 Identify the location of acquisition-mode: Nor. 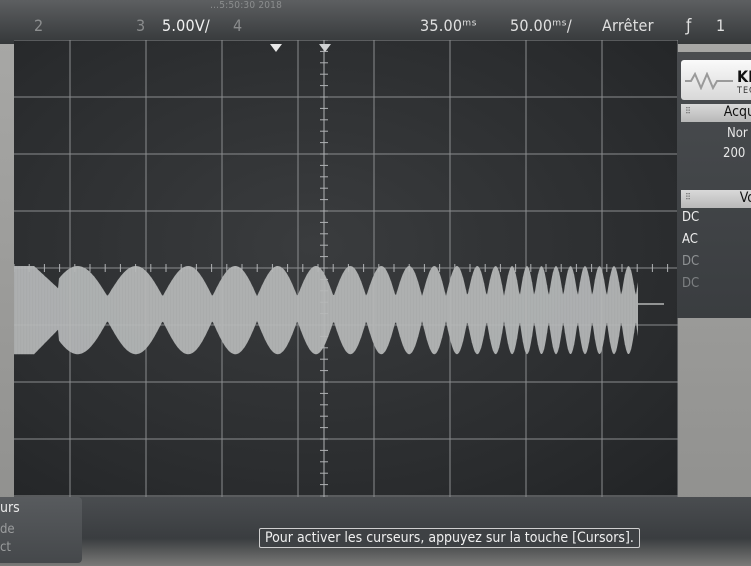
(737, 133).